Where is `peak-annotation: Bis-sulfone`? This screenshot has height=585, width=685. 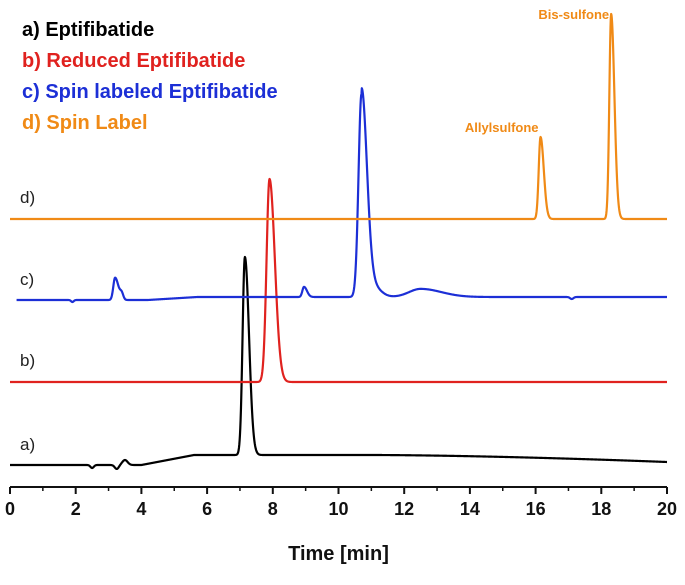
peak-annotation: Bis-sulfone is located at coordinates (573, 14).